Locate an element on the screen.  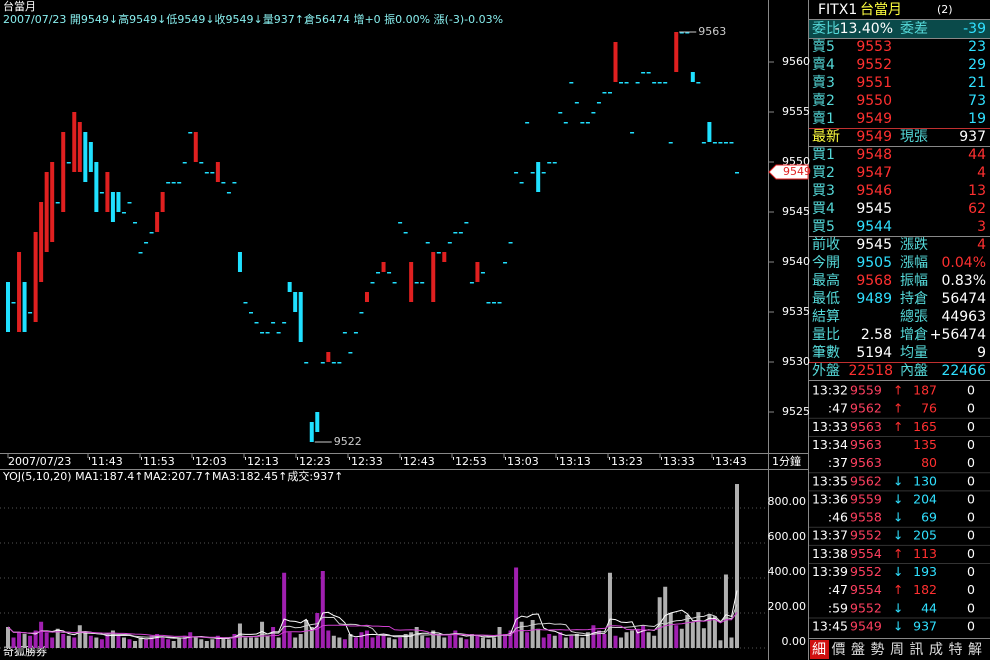
tab: 周 is located at coordinates (897, 650).